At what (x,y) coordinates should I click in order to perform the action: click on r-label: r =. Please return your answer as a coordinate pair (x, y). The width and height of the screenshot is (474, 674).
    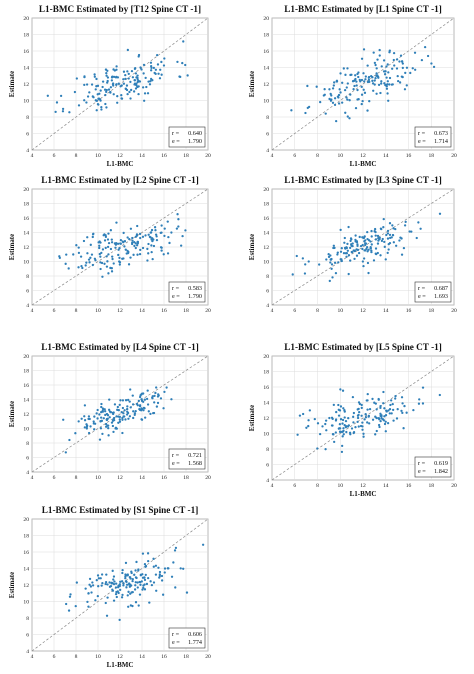
    Looking at the image, I should click on (176, 288).